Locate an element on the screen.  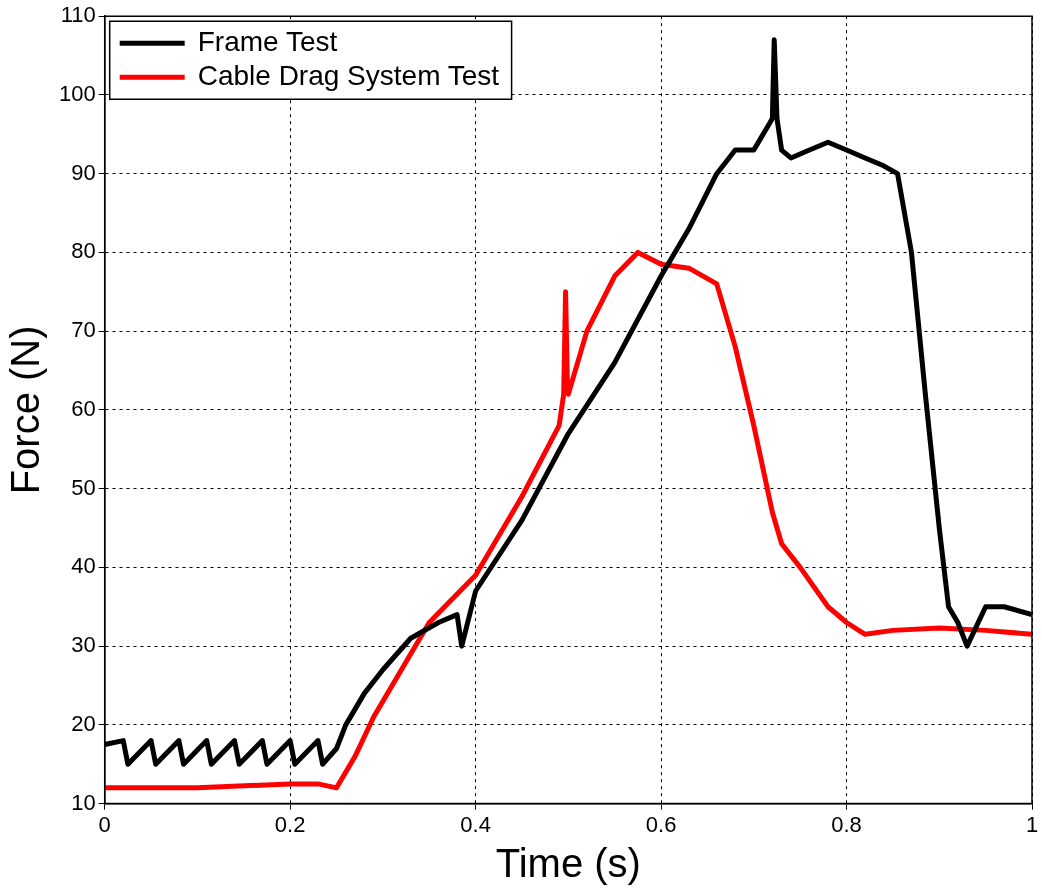
y-tick-label: 20 is located at coordinates (83, 723).